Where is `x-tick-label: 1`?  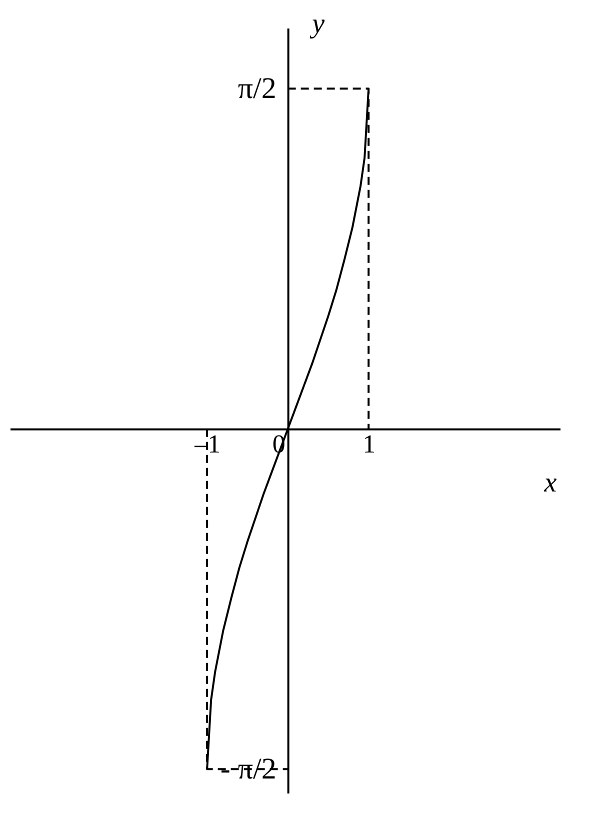
x-tick-label: 1 is located at coordinates (369, 443).